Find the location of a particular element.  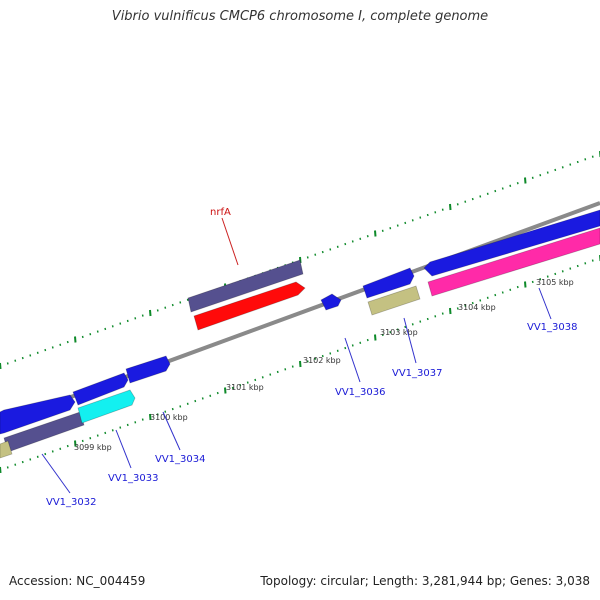

feature-vv1-3038-cds is located at coordinates (511, 243).